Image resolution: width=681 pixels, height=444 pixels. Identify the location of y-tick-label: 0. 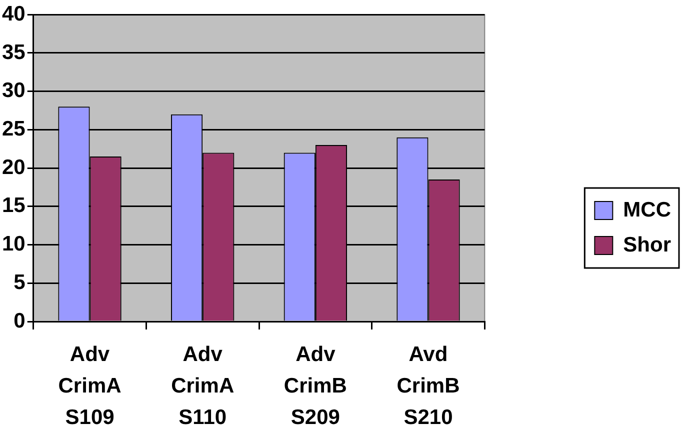
(20, 320).